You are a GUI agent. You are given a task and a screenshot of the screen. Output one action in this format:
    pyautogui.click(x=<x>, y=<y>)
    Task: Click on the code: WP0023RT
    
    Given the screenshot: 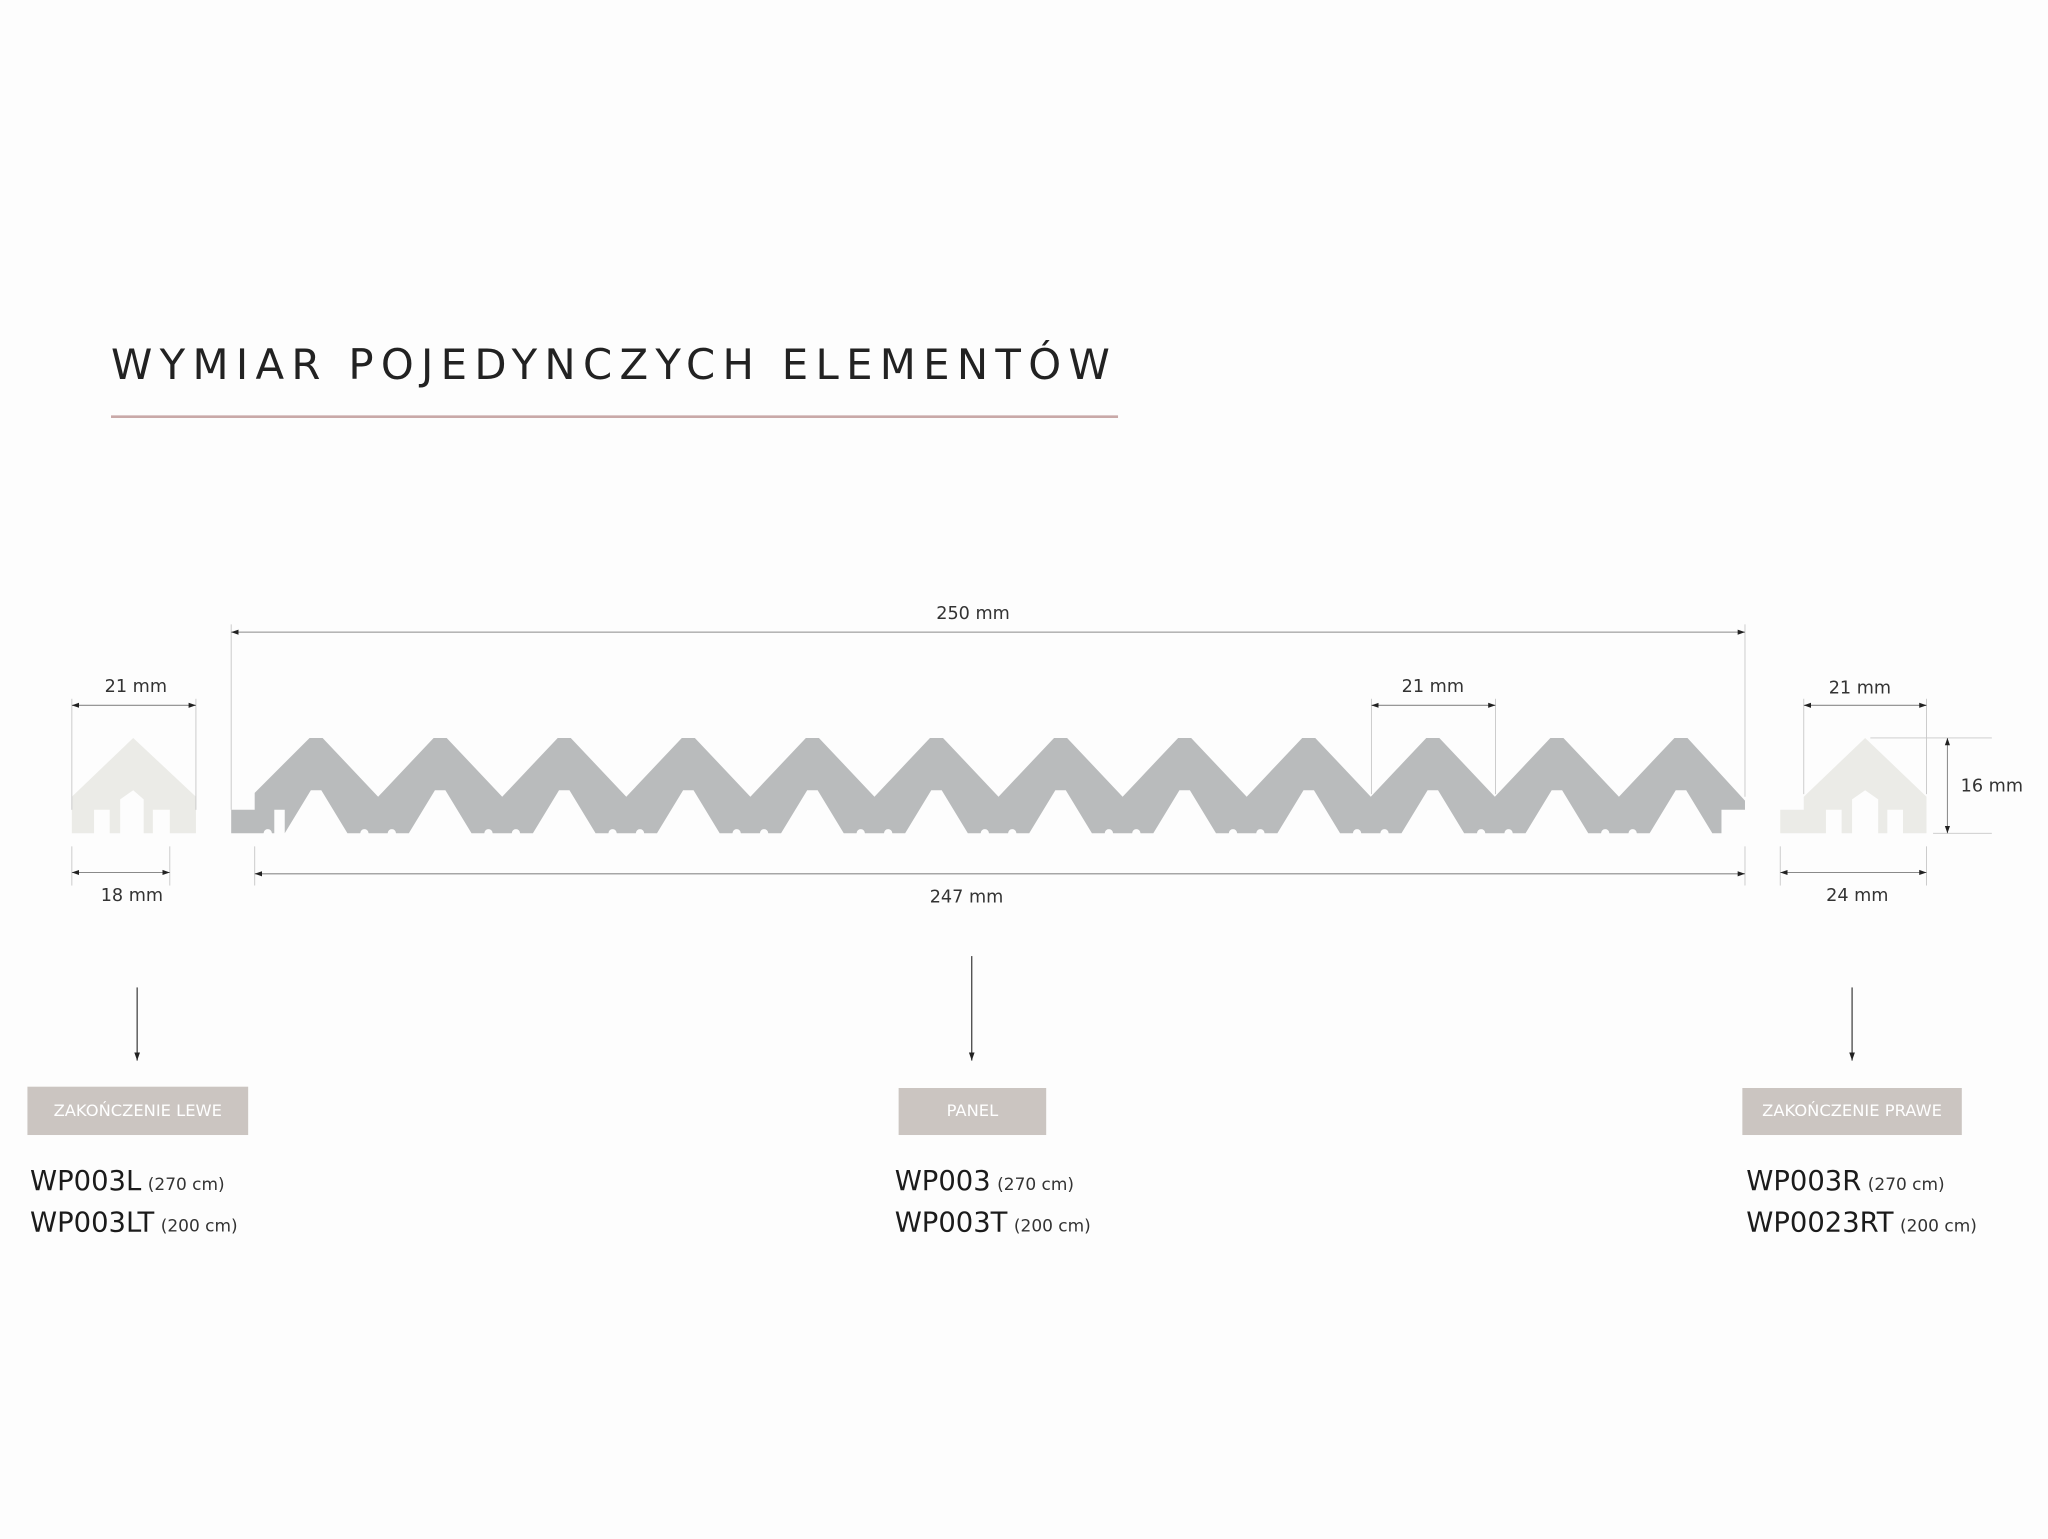 What is the action you would take?
    pyautogui.click(x=1819, y=1223)
    